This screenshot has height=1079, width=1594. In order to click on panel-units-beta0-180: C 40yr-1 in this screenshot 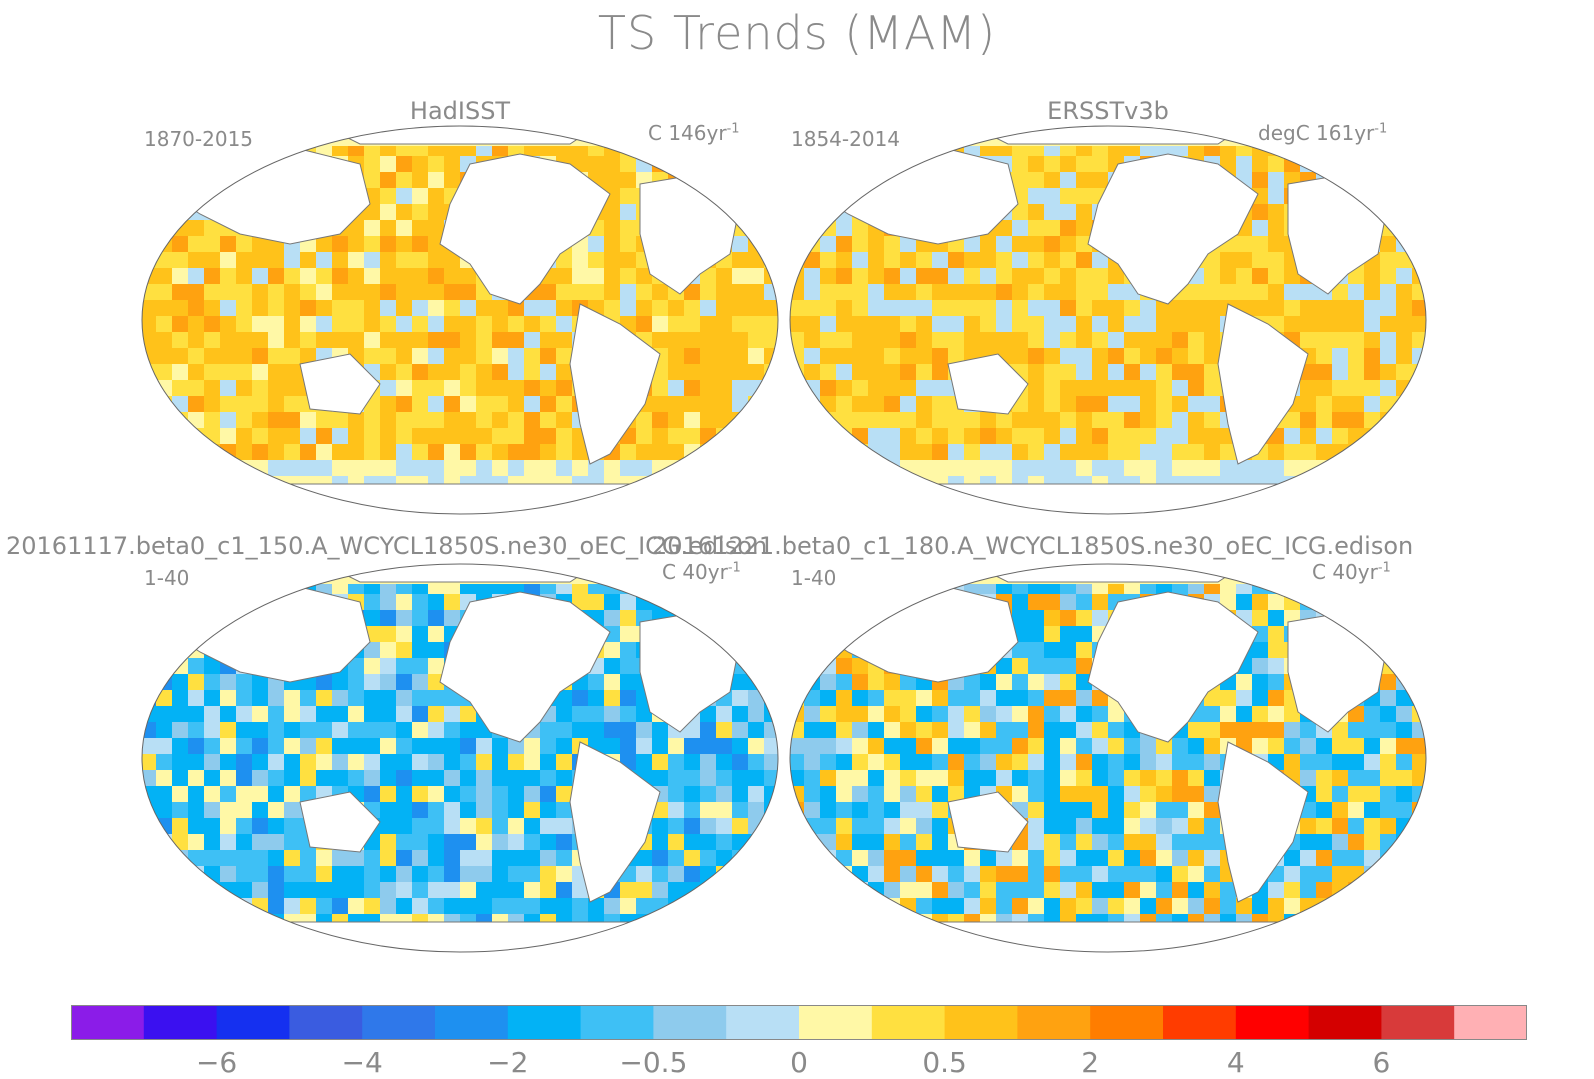, I will do `click(1351, 572)`.